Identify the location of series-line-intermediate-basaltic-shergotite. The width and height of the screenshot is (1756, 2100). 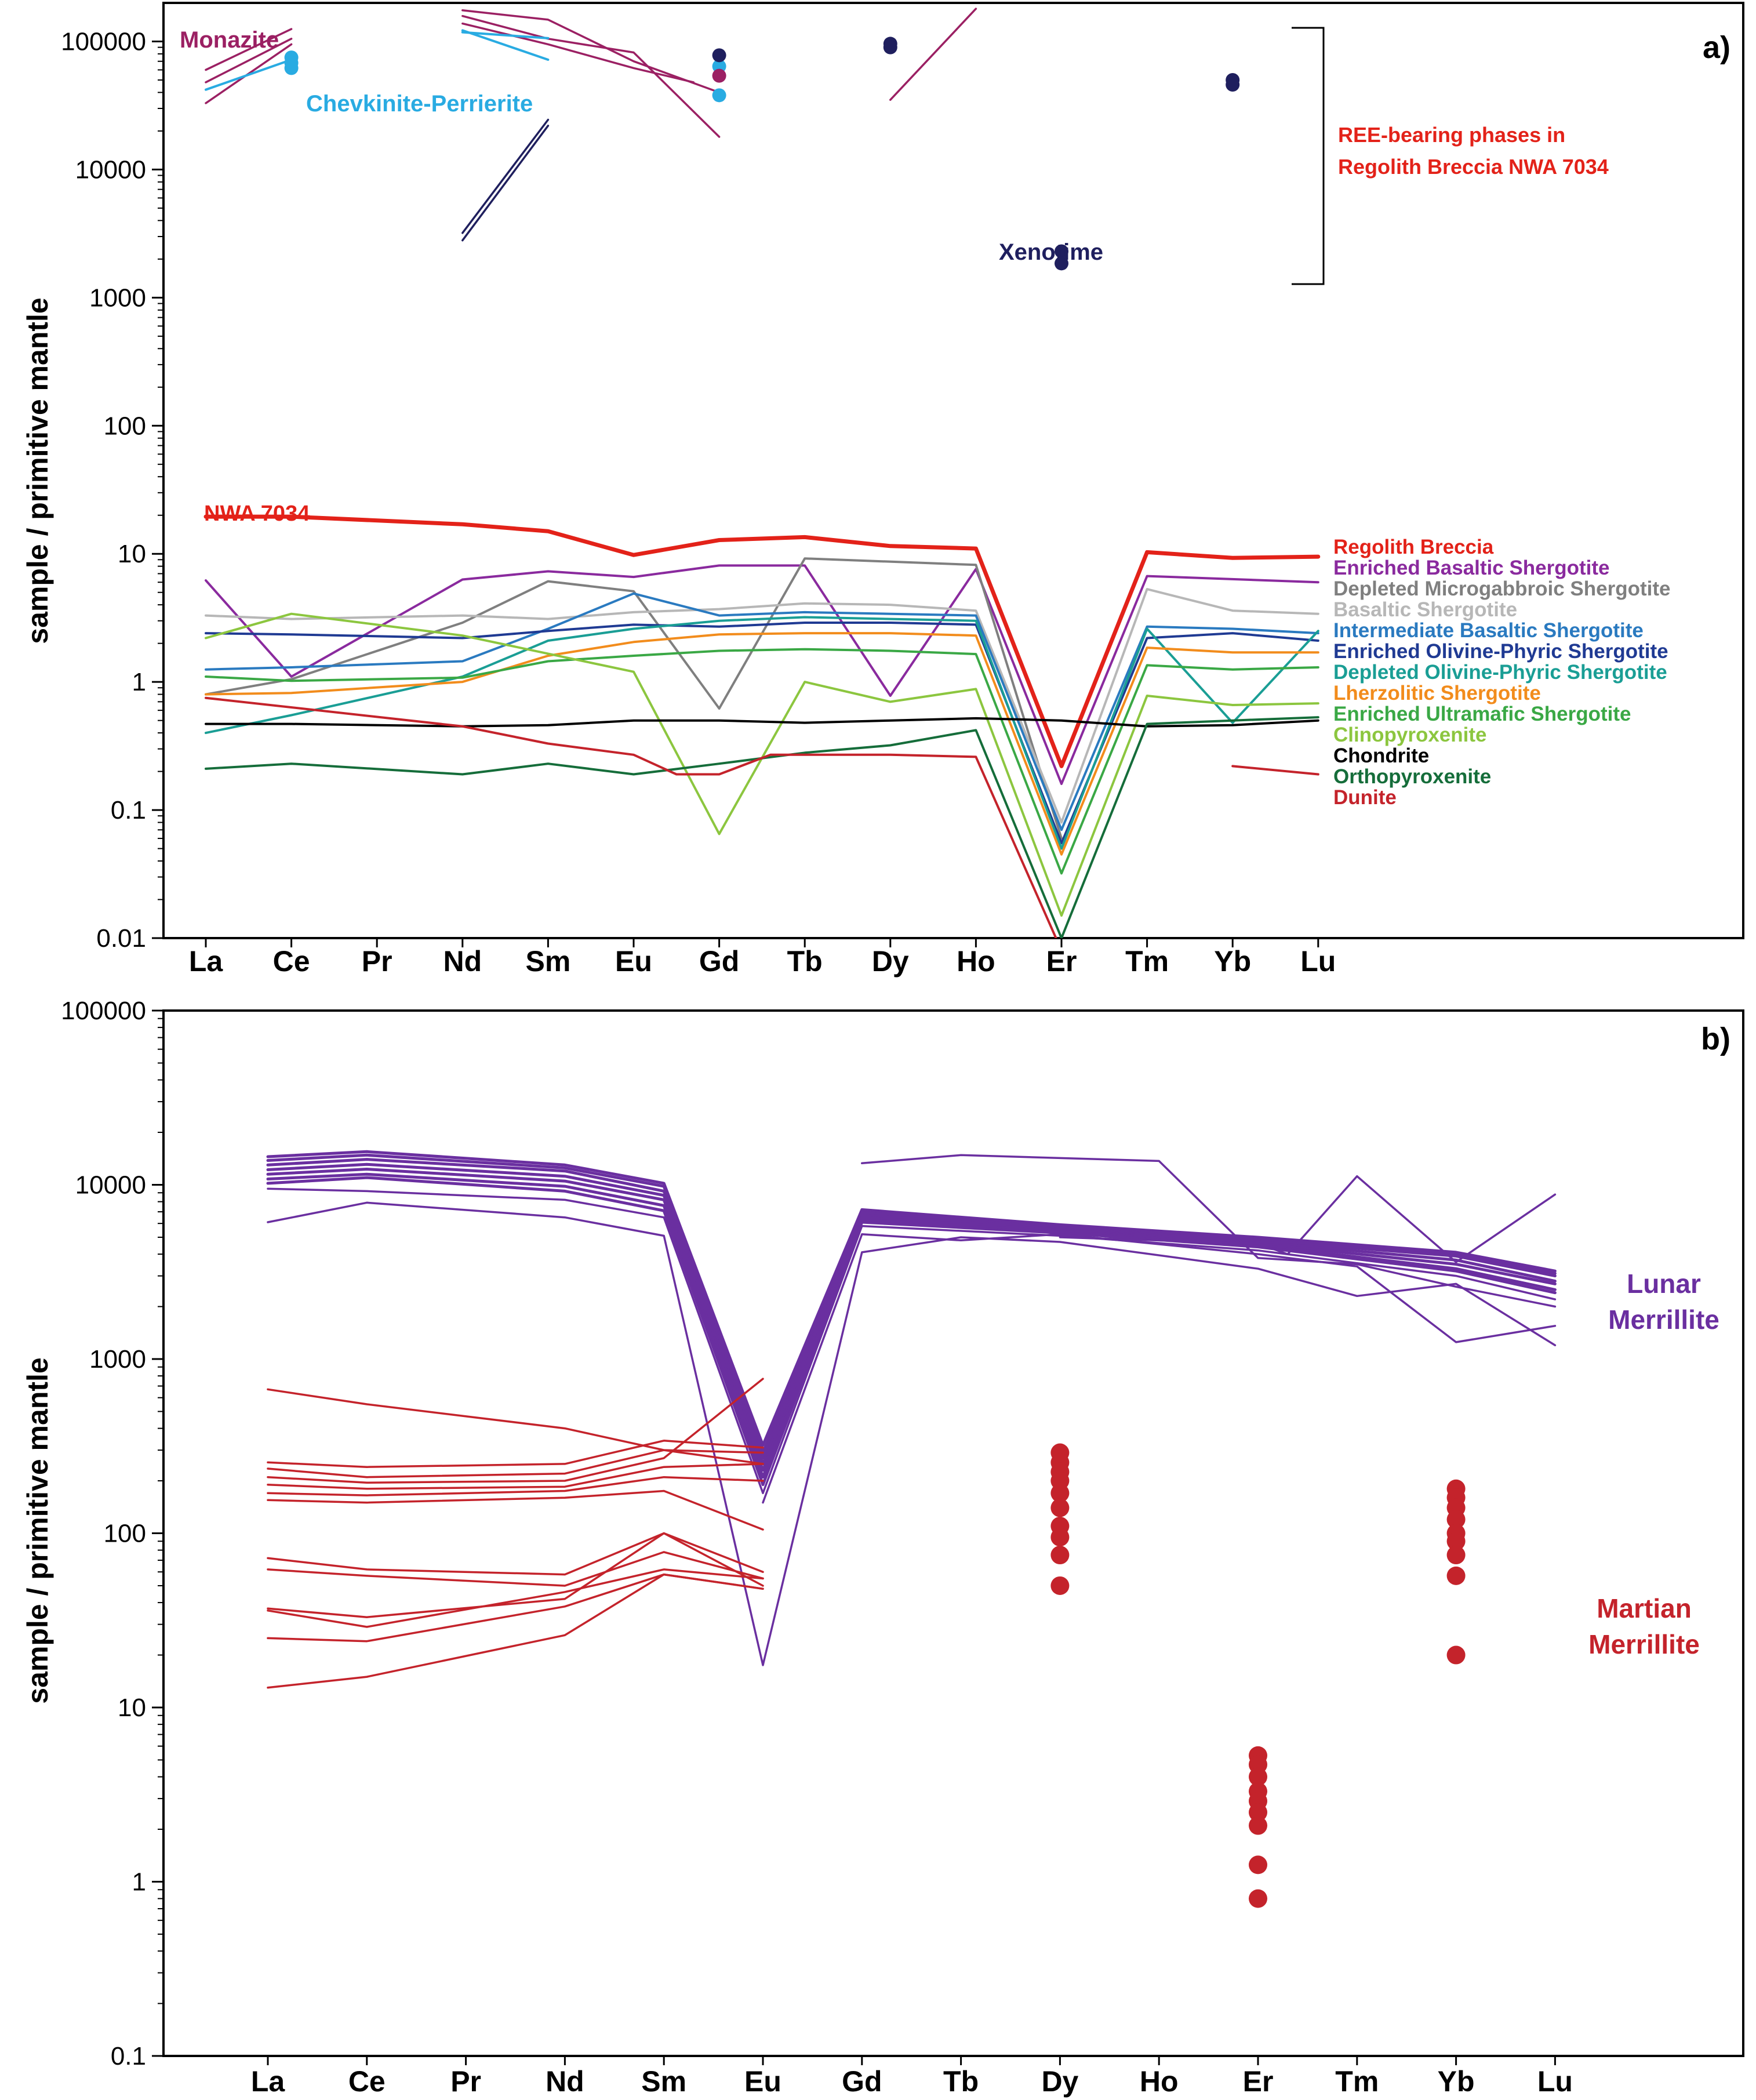
(762, 711).